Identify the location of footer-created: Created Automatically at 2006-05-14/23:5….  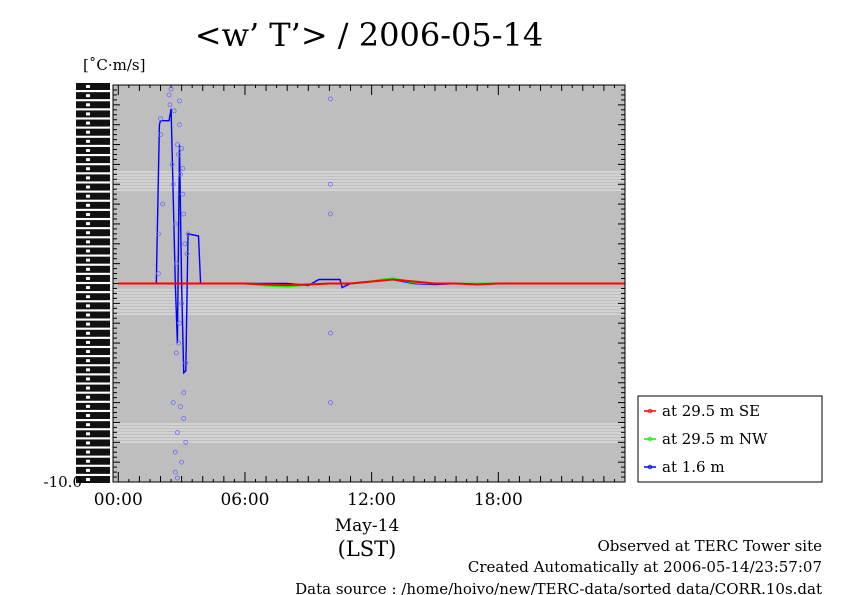
(645, 567).